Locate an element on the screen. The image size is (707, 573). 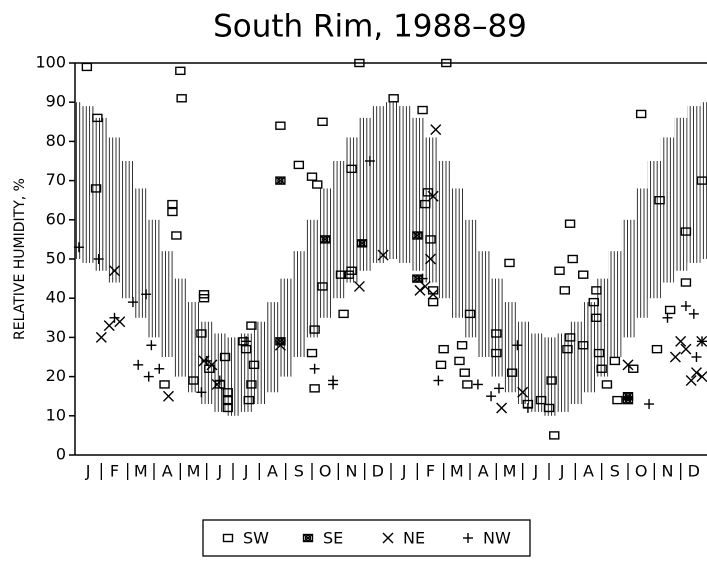
x-tick-label: J is located at coordinates (246, 471).